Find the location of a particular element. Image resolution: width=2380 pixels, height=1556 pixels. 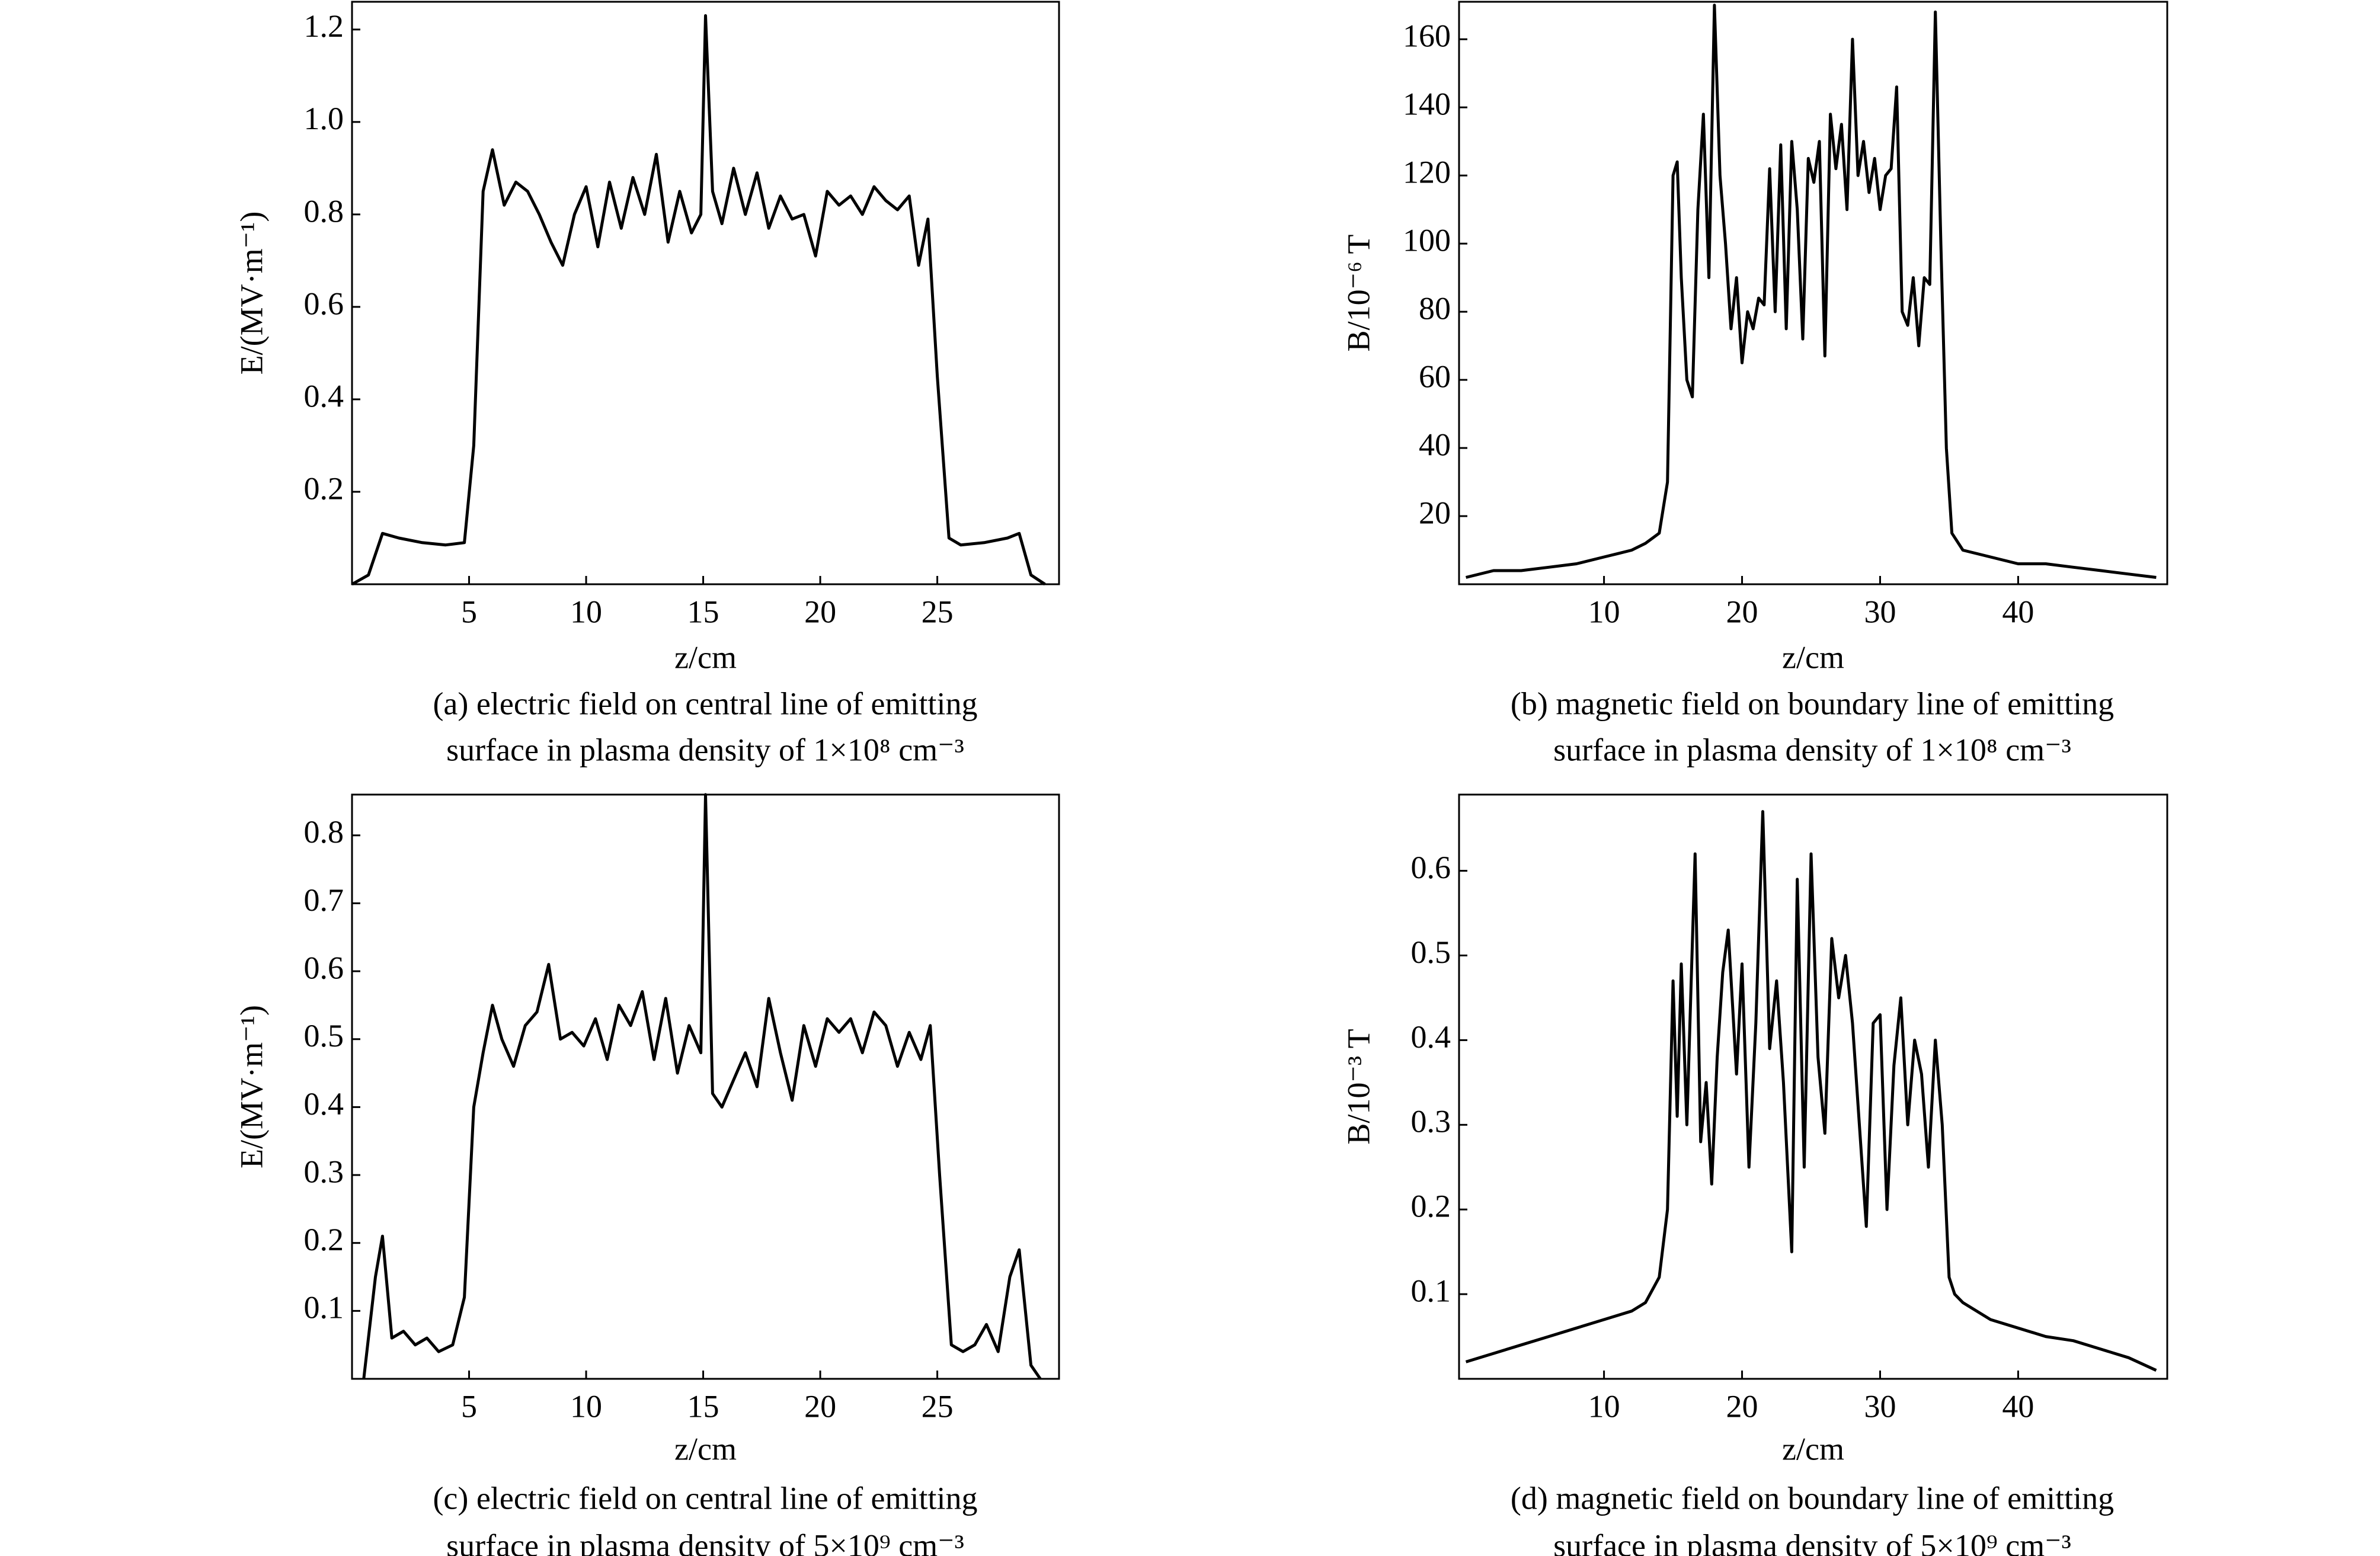

y-tick-label: 120 is located at coordinates (1427, 173).